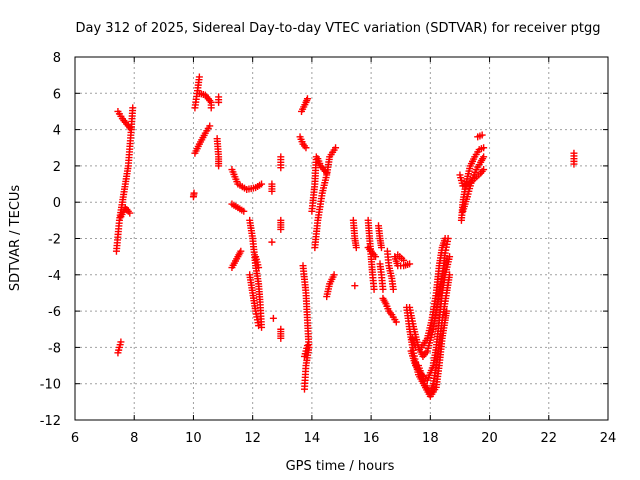  Describe the element at coordinates (134, 438) in the screenshot. I see `x-tick-label: 8` at that location.